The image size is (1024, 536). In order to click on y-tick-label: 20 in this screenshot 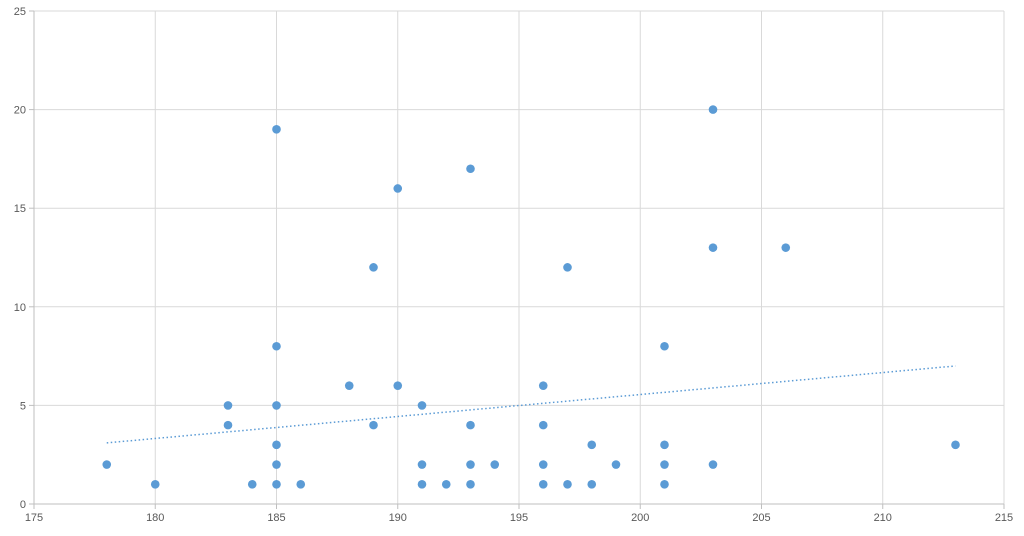, I will do `click(20, 111)`.